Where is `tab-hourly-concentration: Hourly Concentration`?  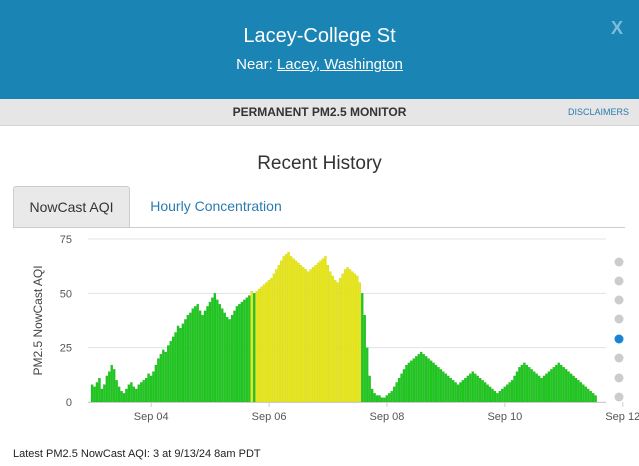
tab-hourly-concentration: Hourly Concentration is located at coordinates (216, 206).